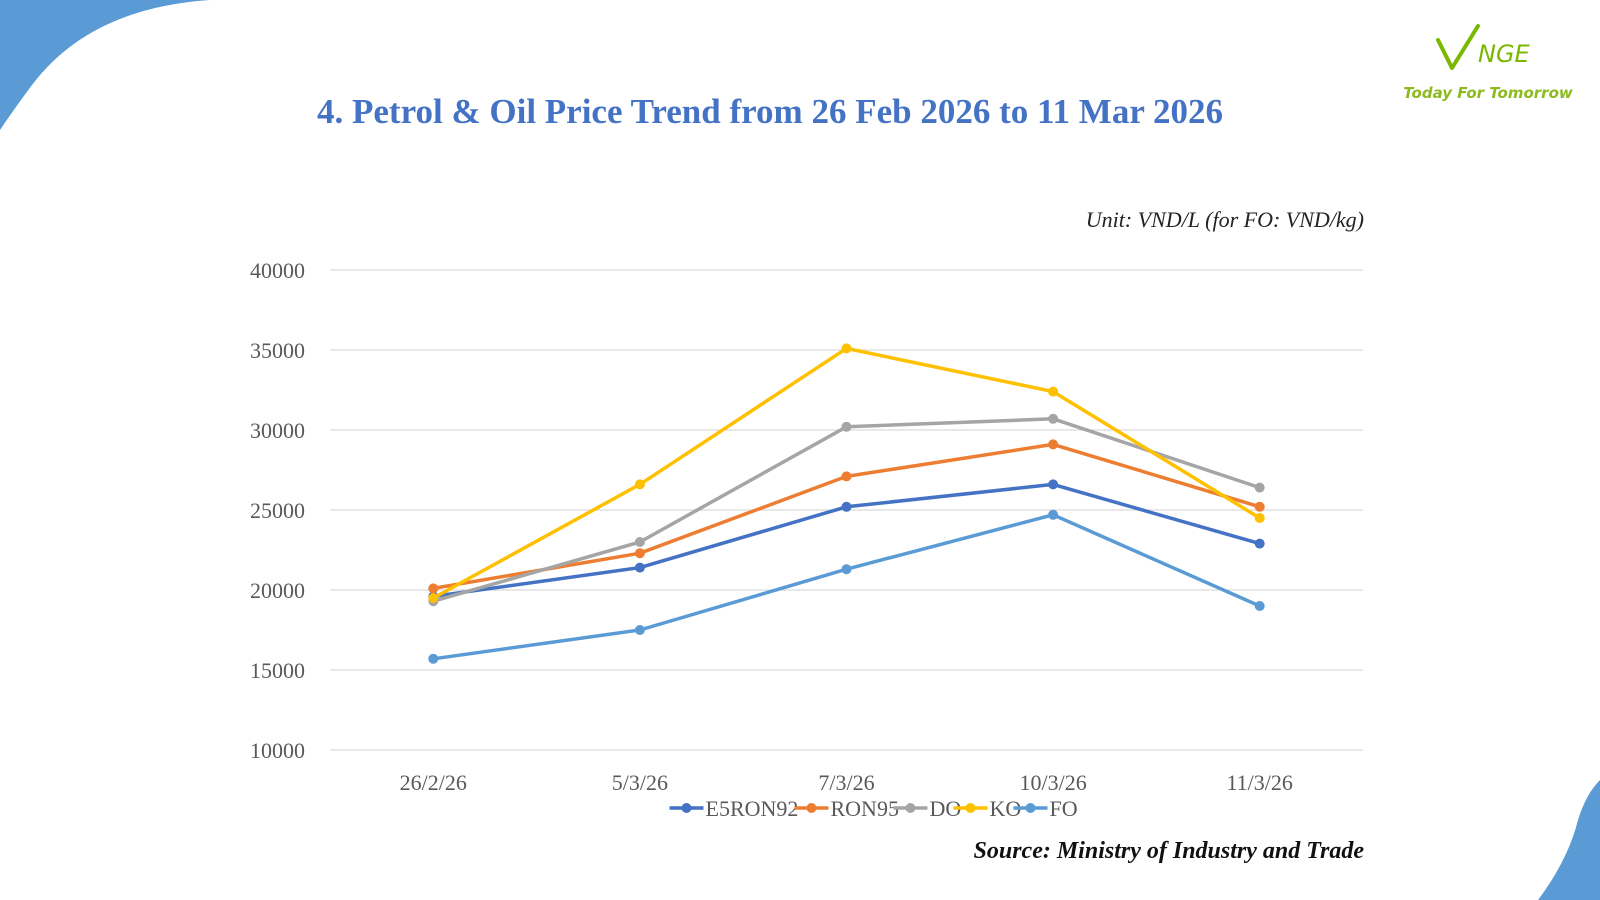 This screenshot has width=1600, height=900. I want to click on corner-decoration-bottom-right, so click(1569, 840).